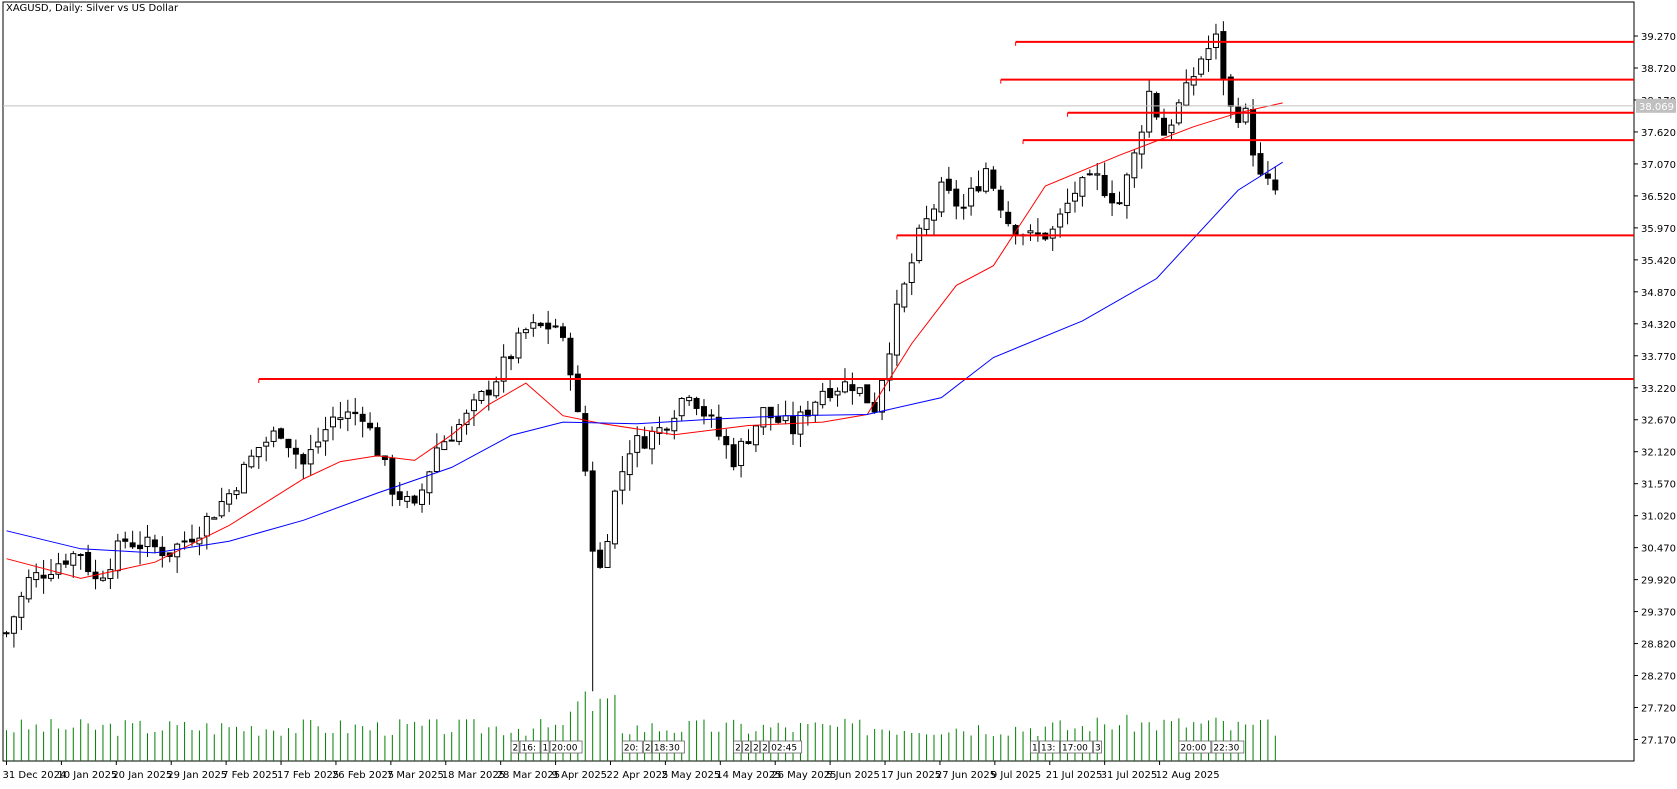 The image size is (1677, 789). Describe the element at coordinates (1658, 677) in the screenshot. I see `y-tick-label: 28.270` at that location.